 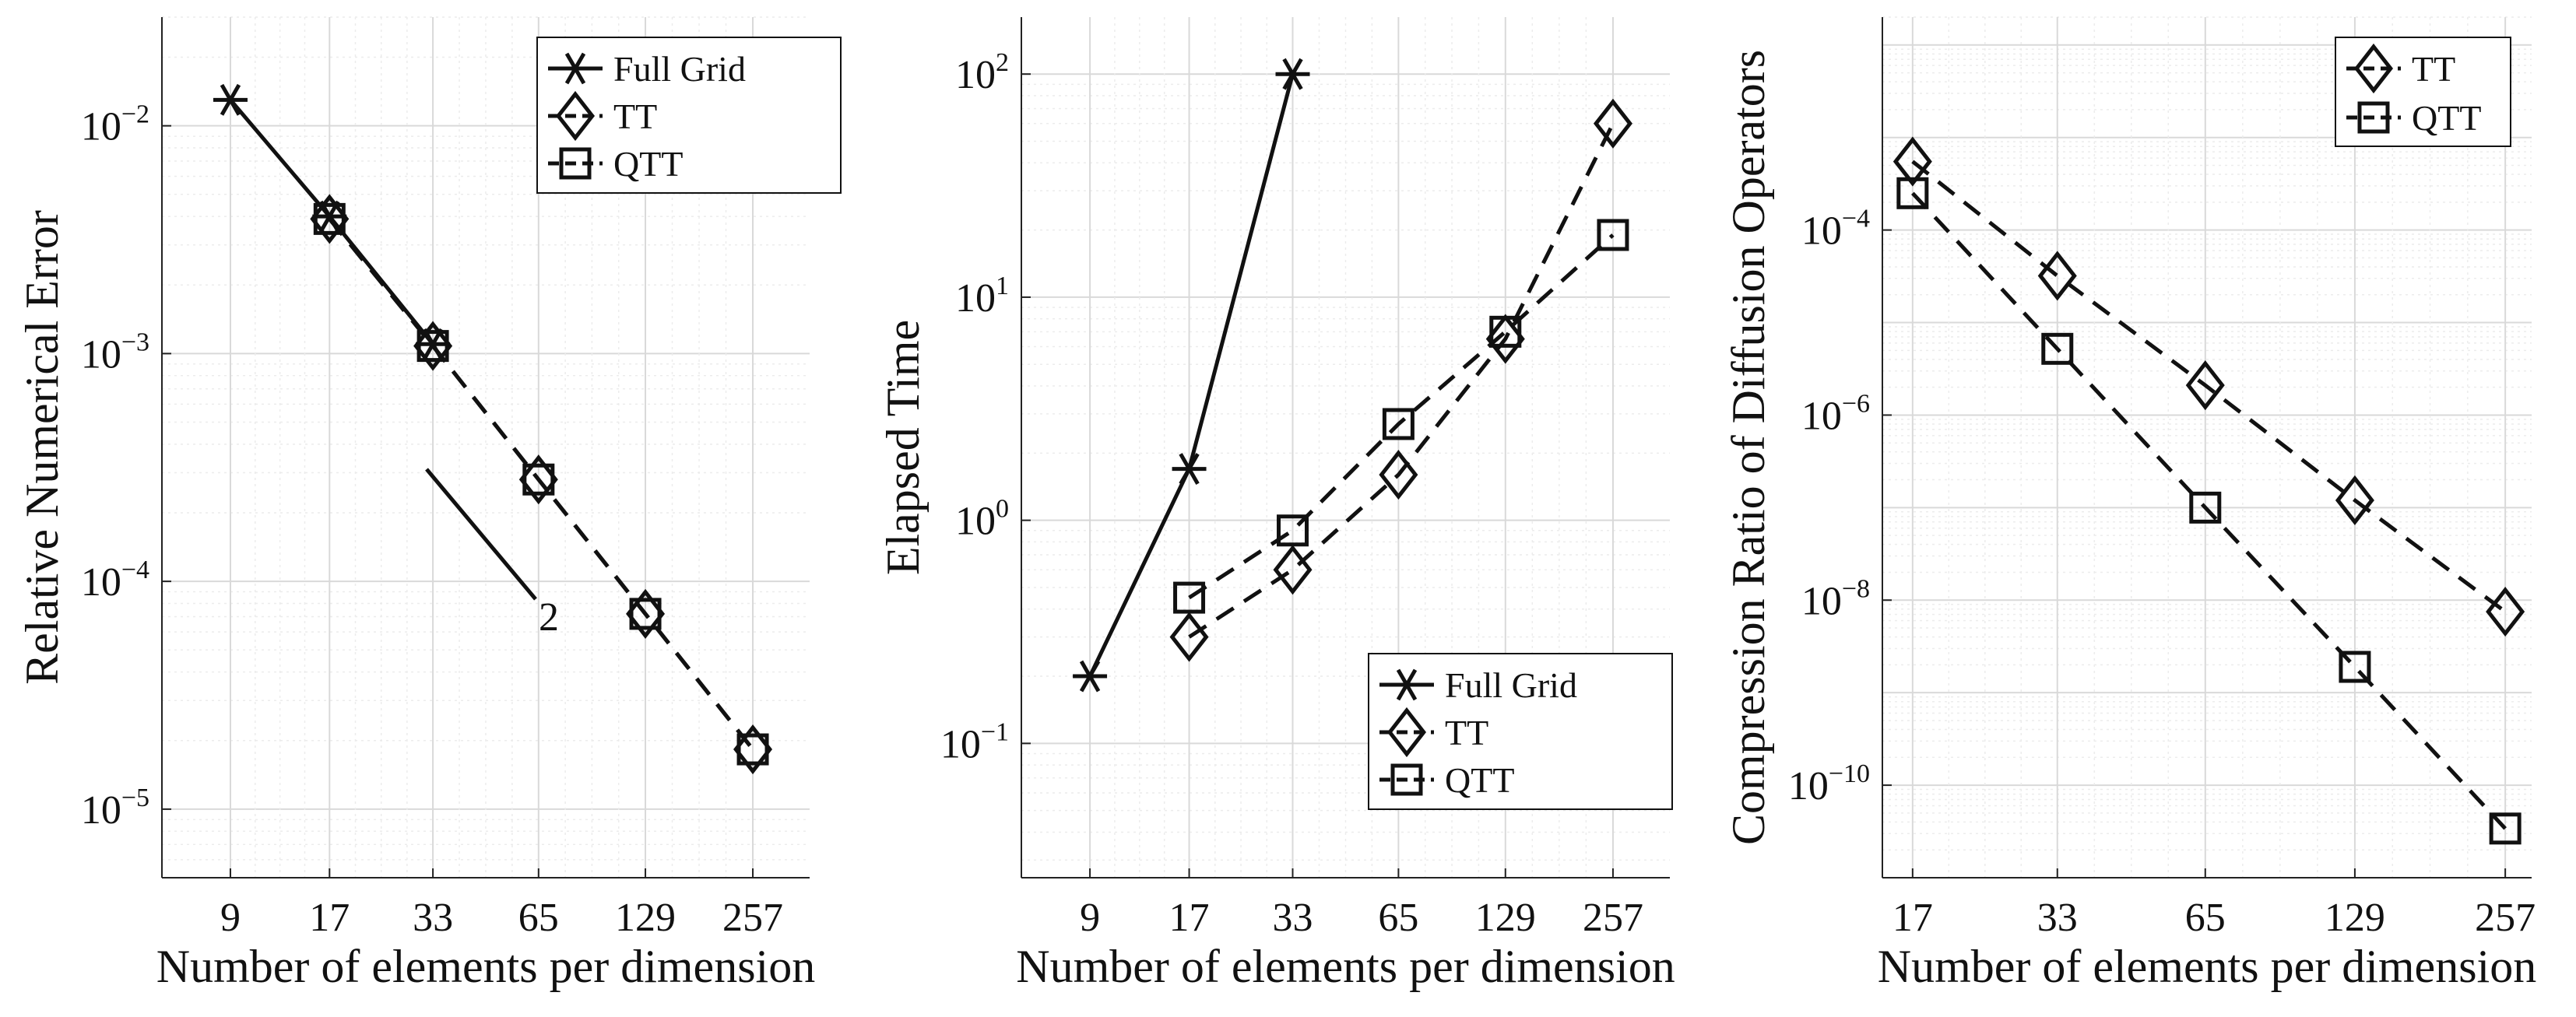 What do you see at coordinates (1835, 413) in the screenshot?
I see `y-tick-label: 10⁻⁶` at bounding box center [1835, 413].